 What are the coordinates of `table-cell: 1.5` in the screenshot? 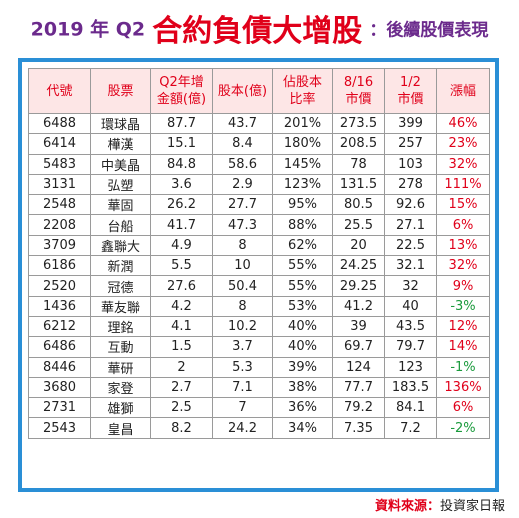 It's located at (181, 347).